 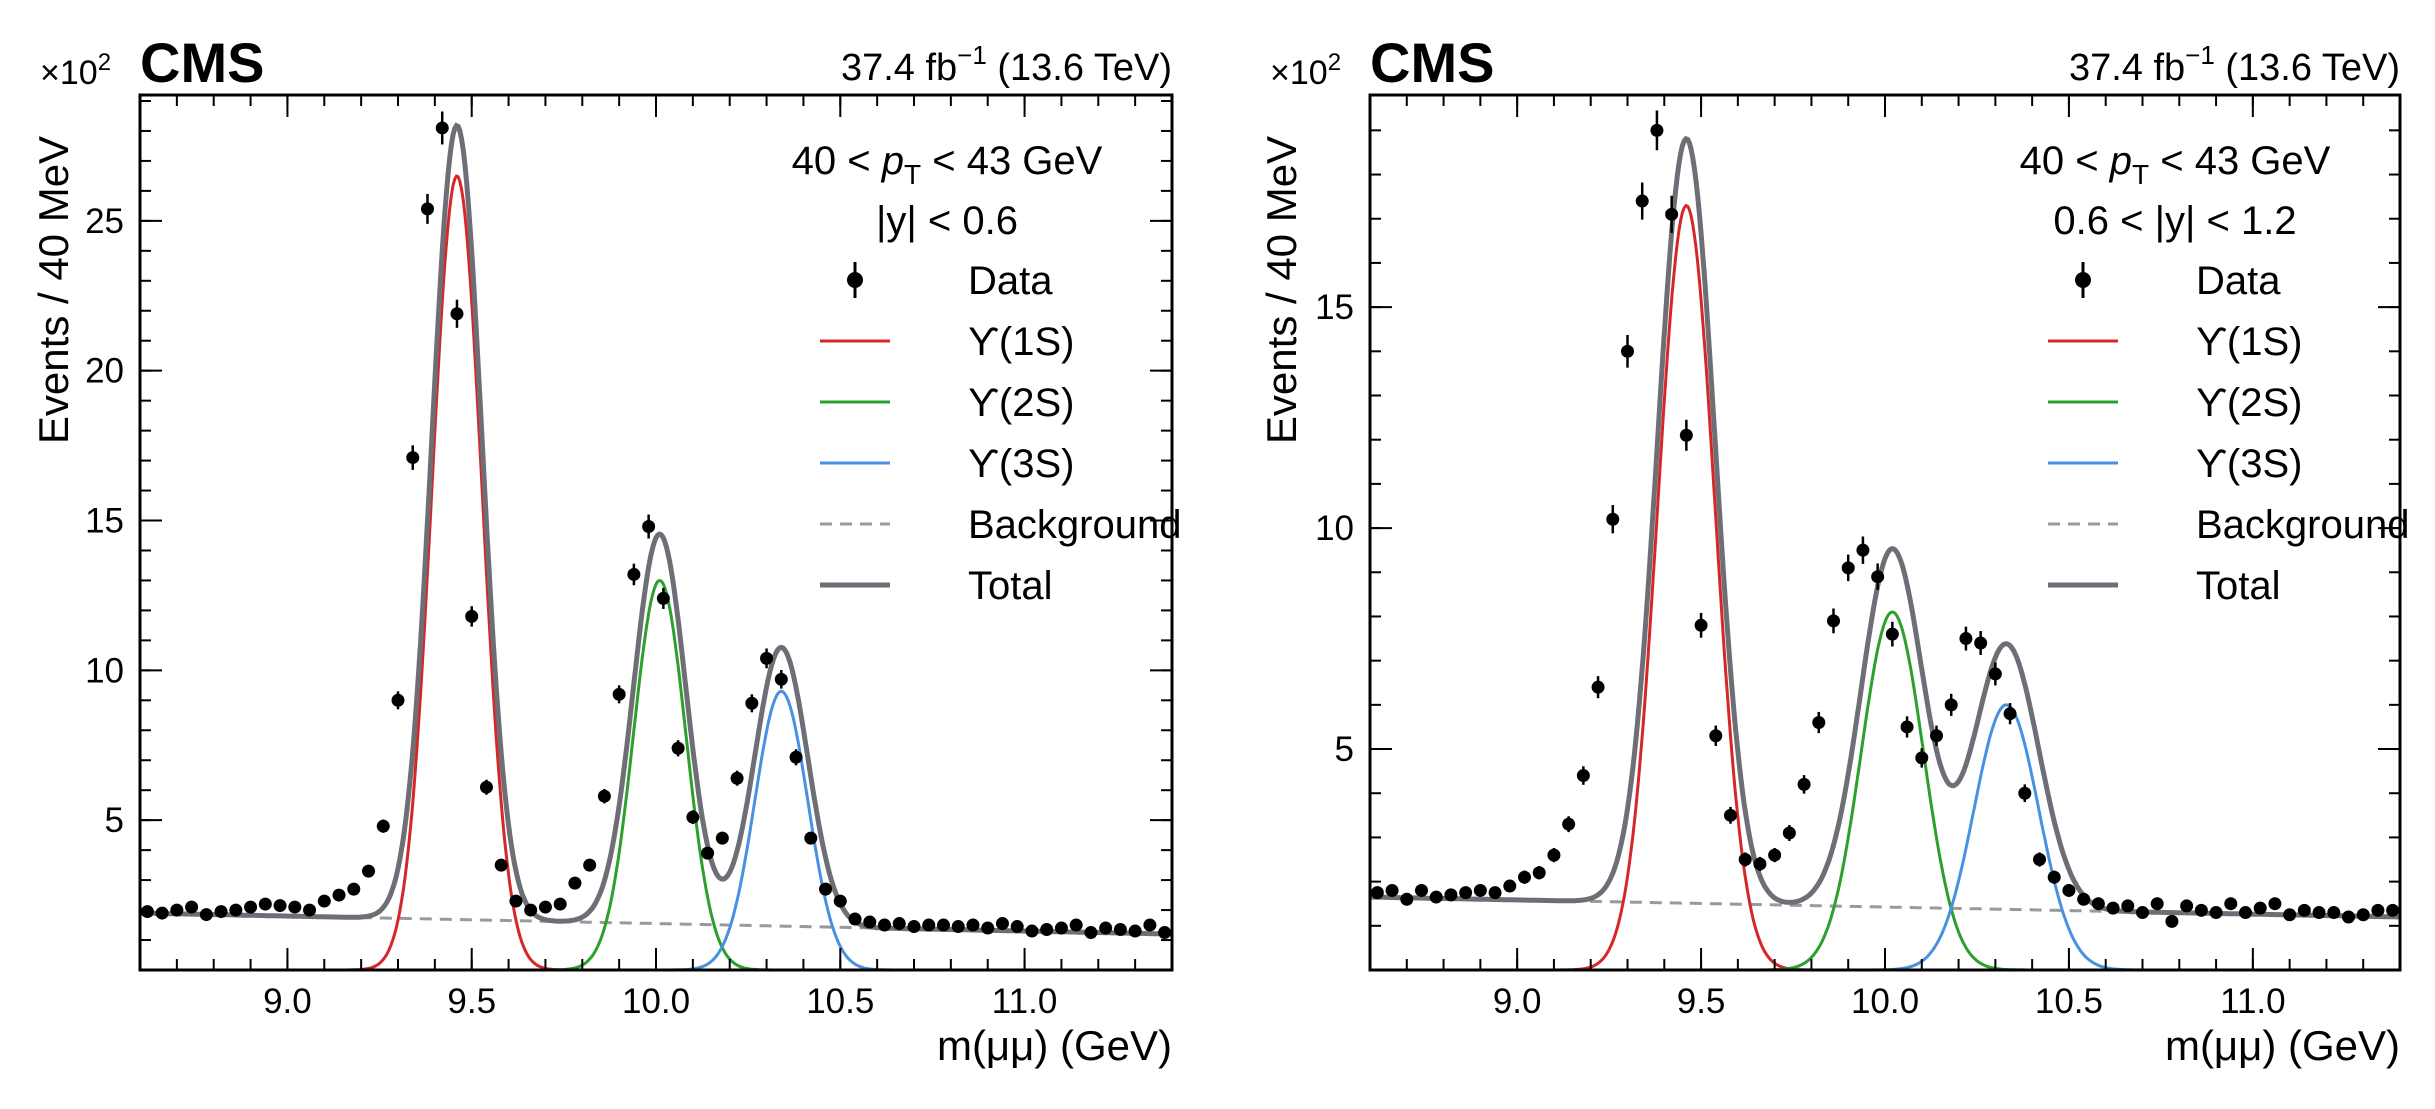 I want to click on legend-1s-label: ϒ(1S), so click(x=1021, y=342).